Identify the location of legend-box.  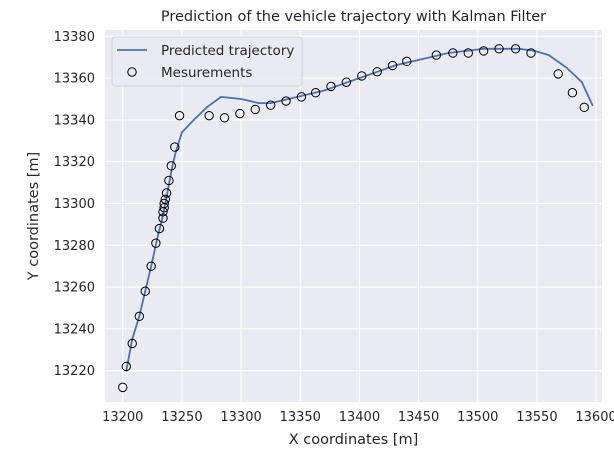
(207, 61).